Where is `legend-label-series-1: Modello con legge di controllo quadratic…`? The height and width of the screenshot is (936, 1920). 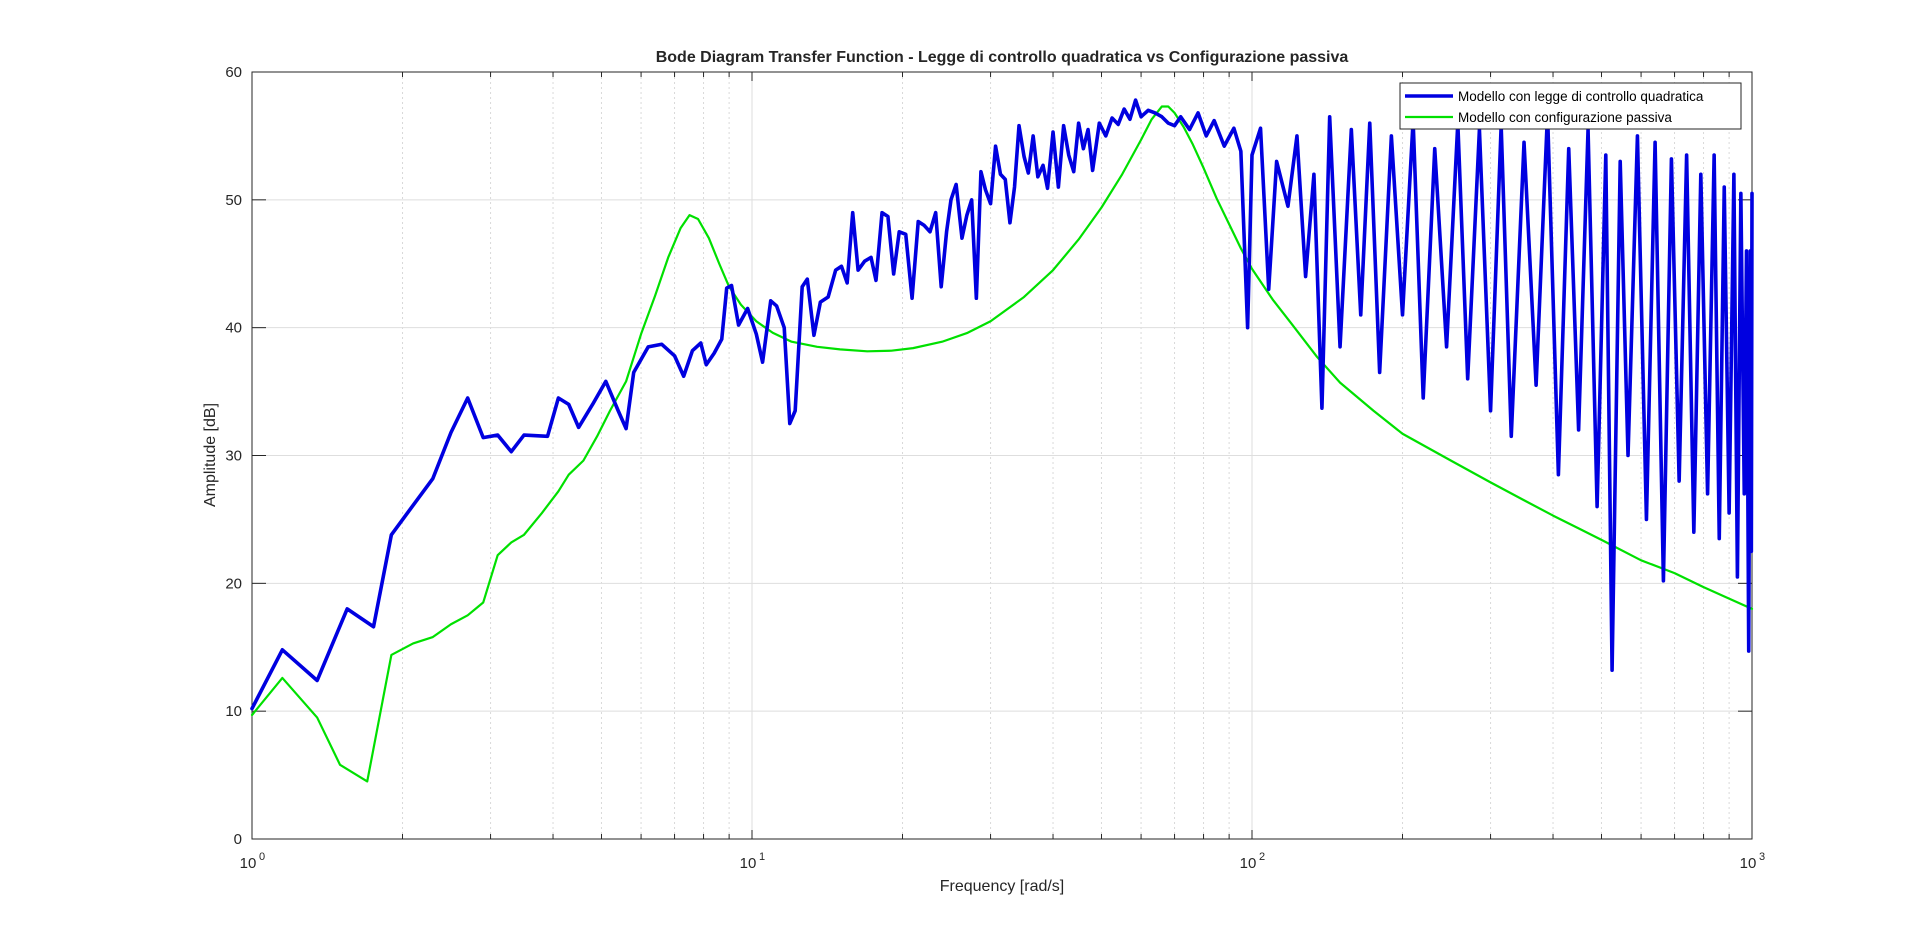
legend-label-series-1: Modello con legge di controllo quadratic… is located at coordinates (1581, 96).